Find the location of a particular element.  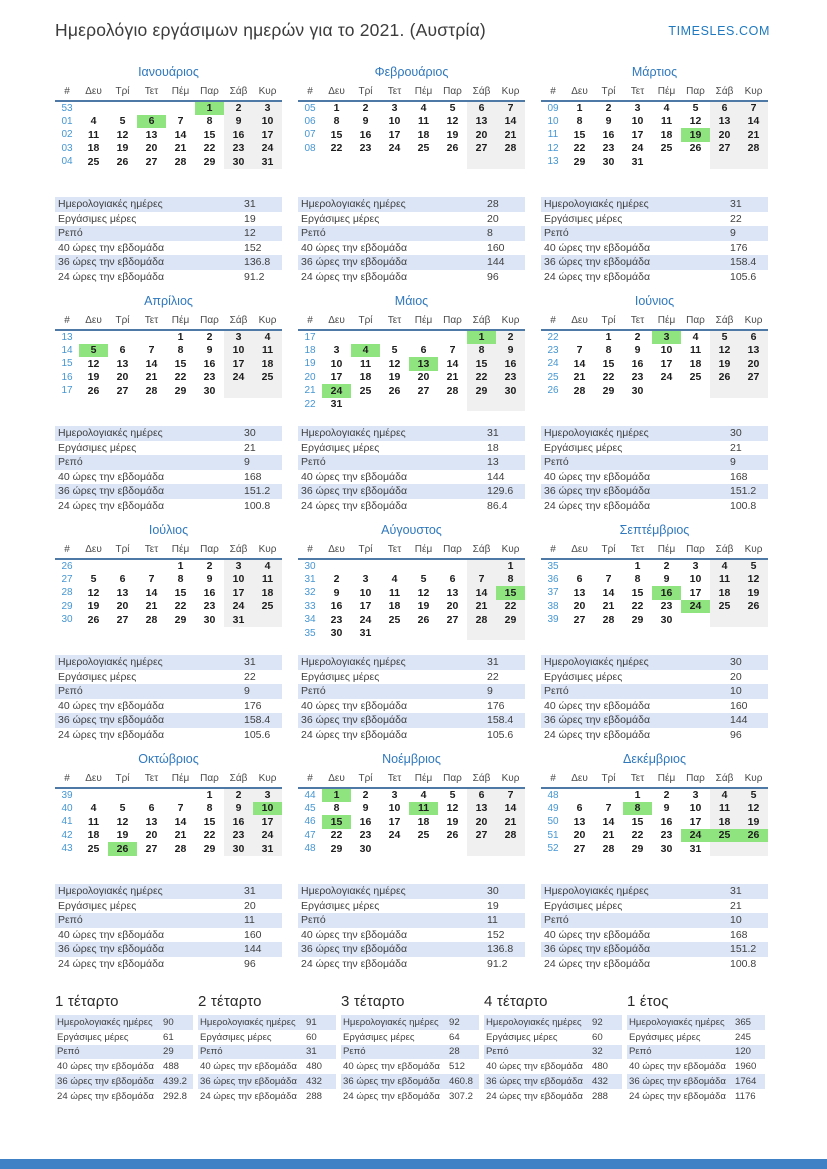

summary-title: 3 τέταρτο is located at coordinates (373, 1001).